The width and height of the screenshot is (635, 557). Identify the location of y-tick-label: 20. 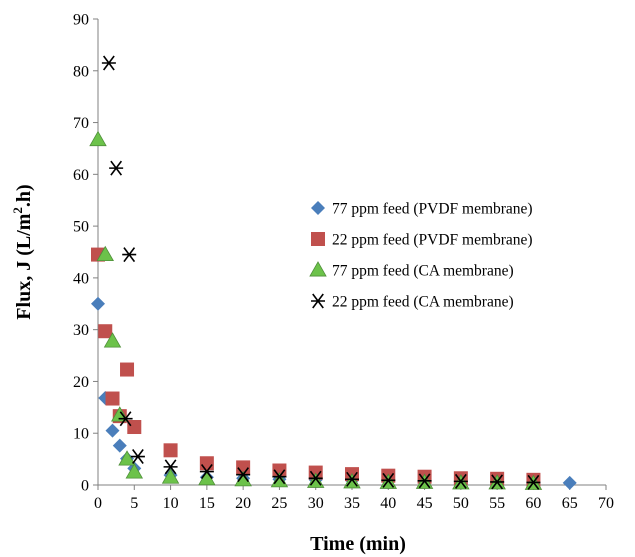
(81, 382).